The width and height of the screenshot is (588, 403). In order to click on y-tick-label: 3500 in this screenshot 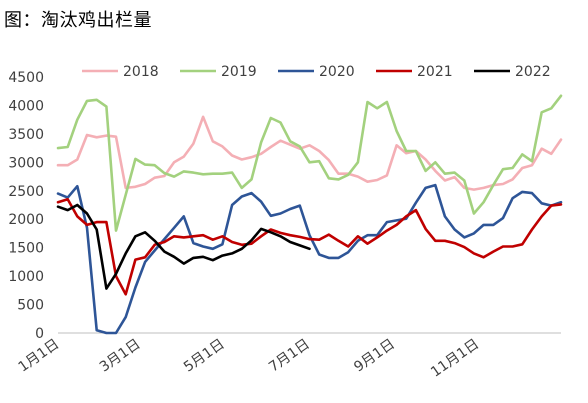, I will do `click(26, 135)`.